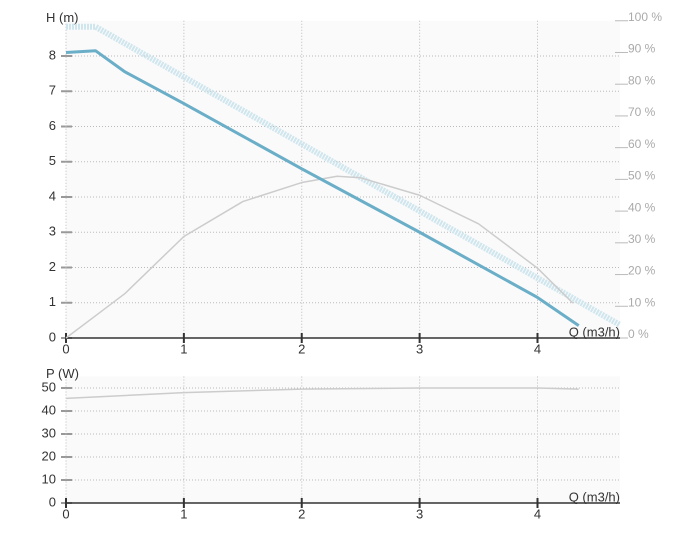  I want to click on y-tick-label: 5, so click(52, 160).